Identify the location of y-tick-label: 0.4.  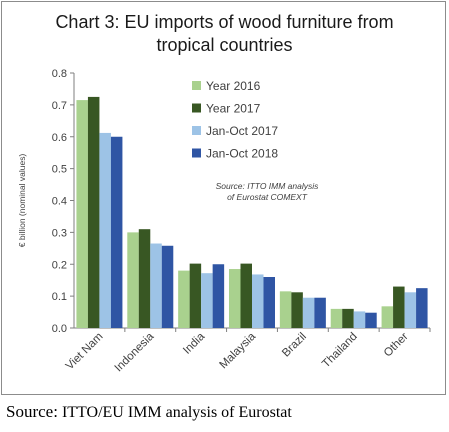
(59, 202).